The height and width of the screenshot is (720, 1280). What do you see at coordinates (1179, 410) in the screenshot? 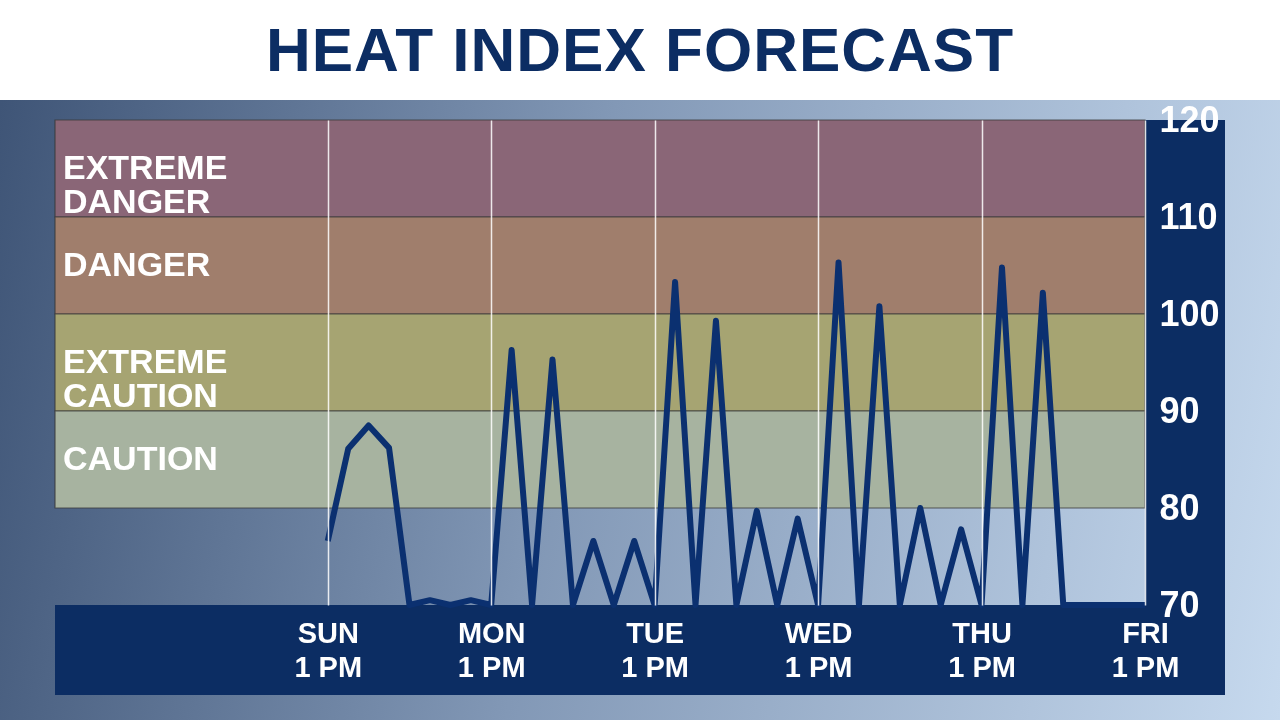
I see `y-tick-label: 90` at bounding box center [1179, 410].